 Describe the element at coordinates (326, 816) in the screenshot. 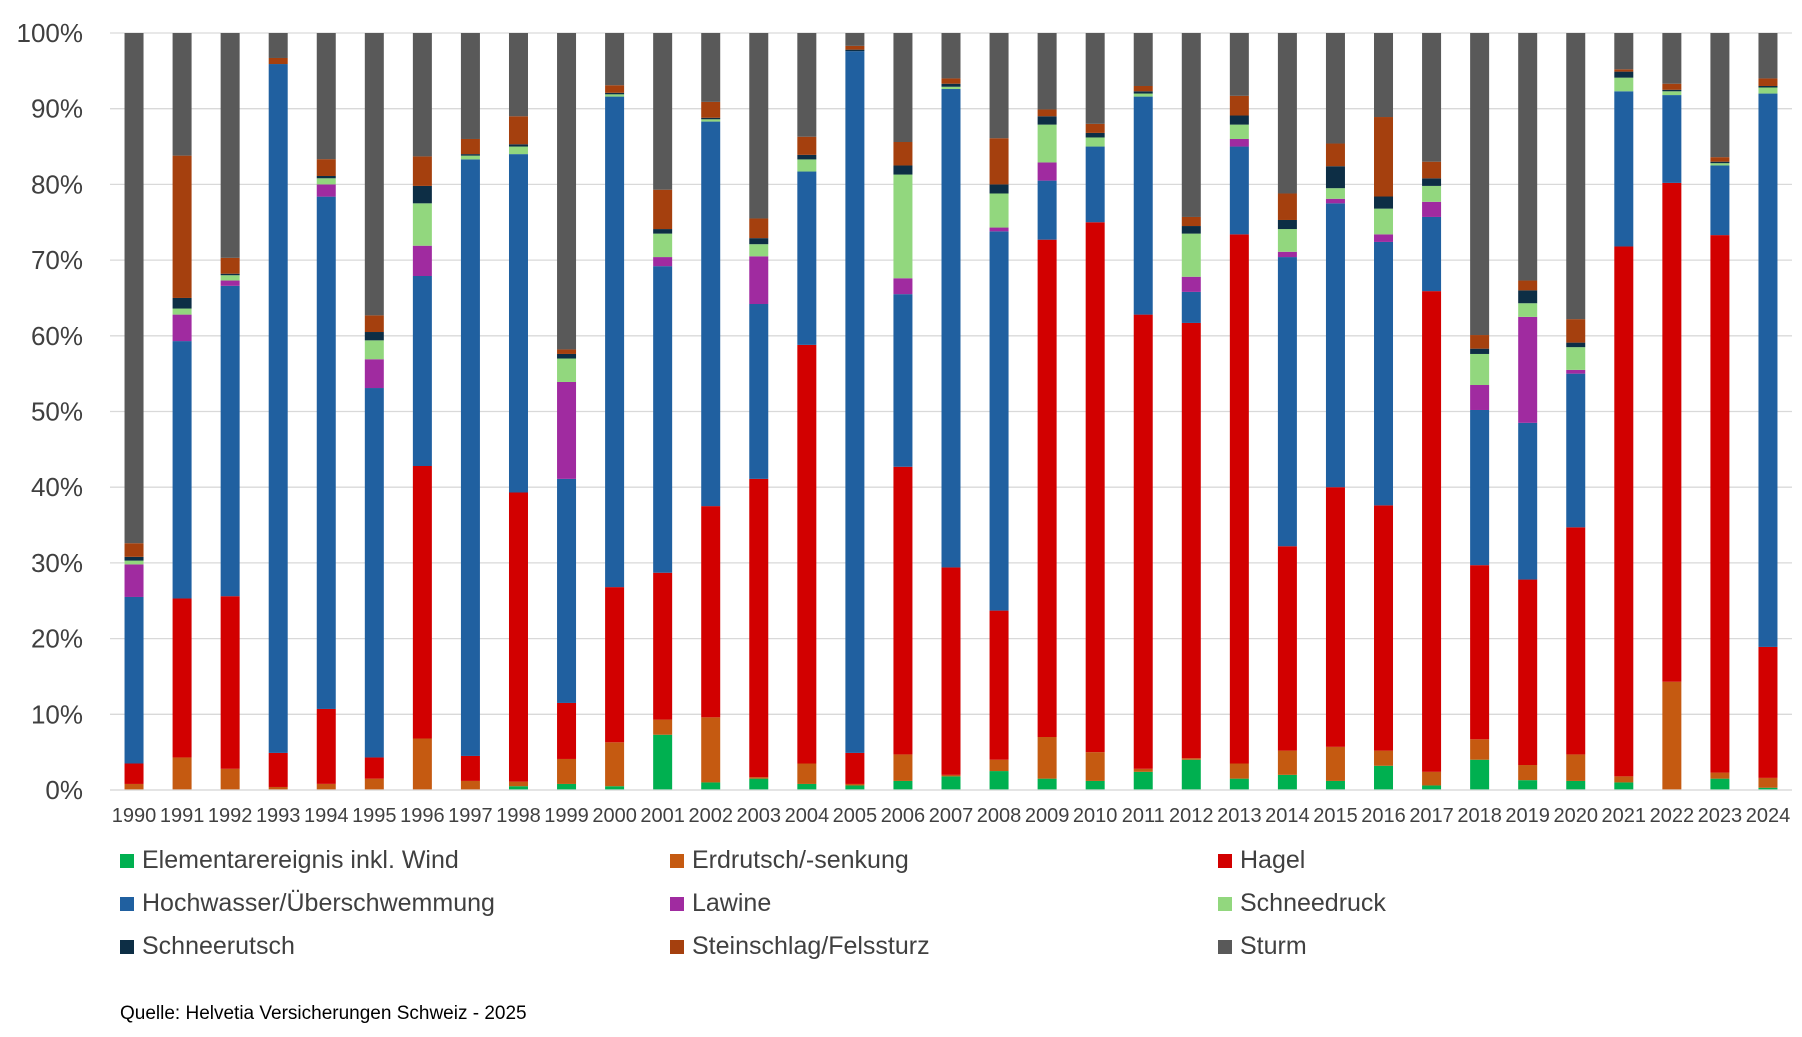

I see `x-tick-label-1994: 1994` at that location.